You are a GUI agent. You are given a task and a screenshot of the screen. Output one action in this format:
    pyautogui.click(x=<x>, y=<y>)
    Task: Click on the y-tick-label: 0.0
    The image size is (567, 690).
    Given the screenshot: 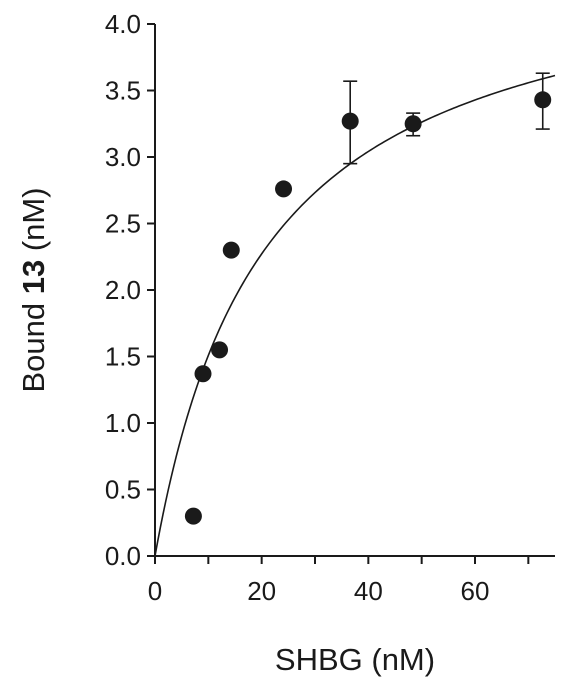 What is the action you would take?
    pyautogui.click(x=123, y=556)
    